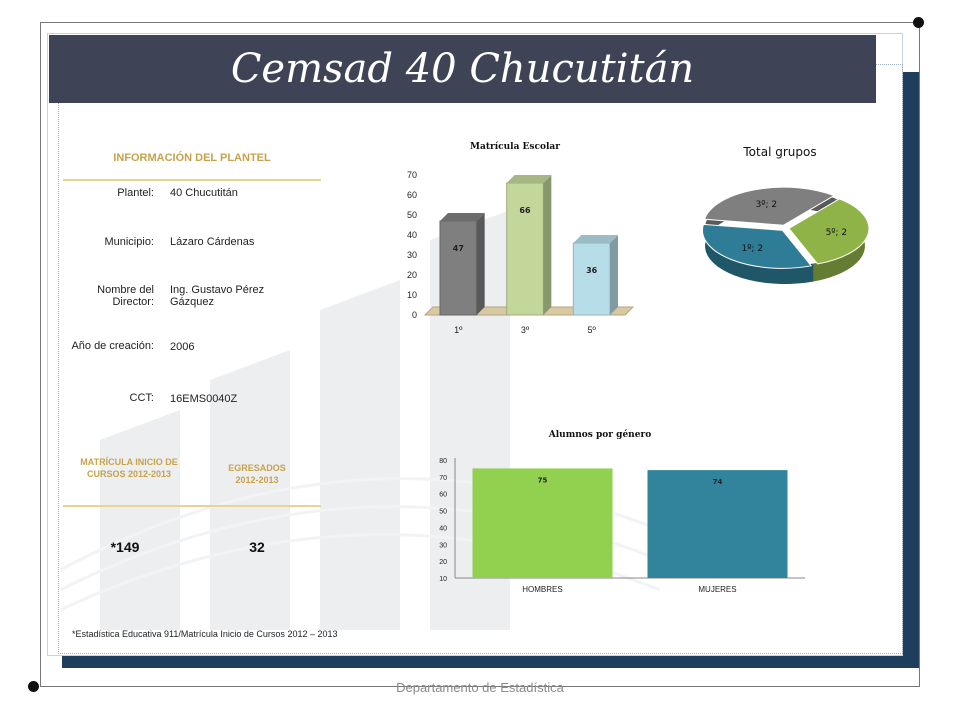 The image size is (960, 720). Describe the element at coordinates (837, 233) in the screenshot. I see `pie-label: 5º; 2` at that location.